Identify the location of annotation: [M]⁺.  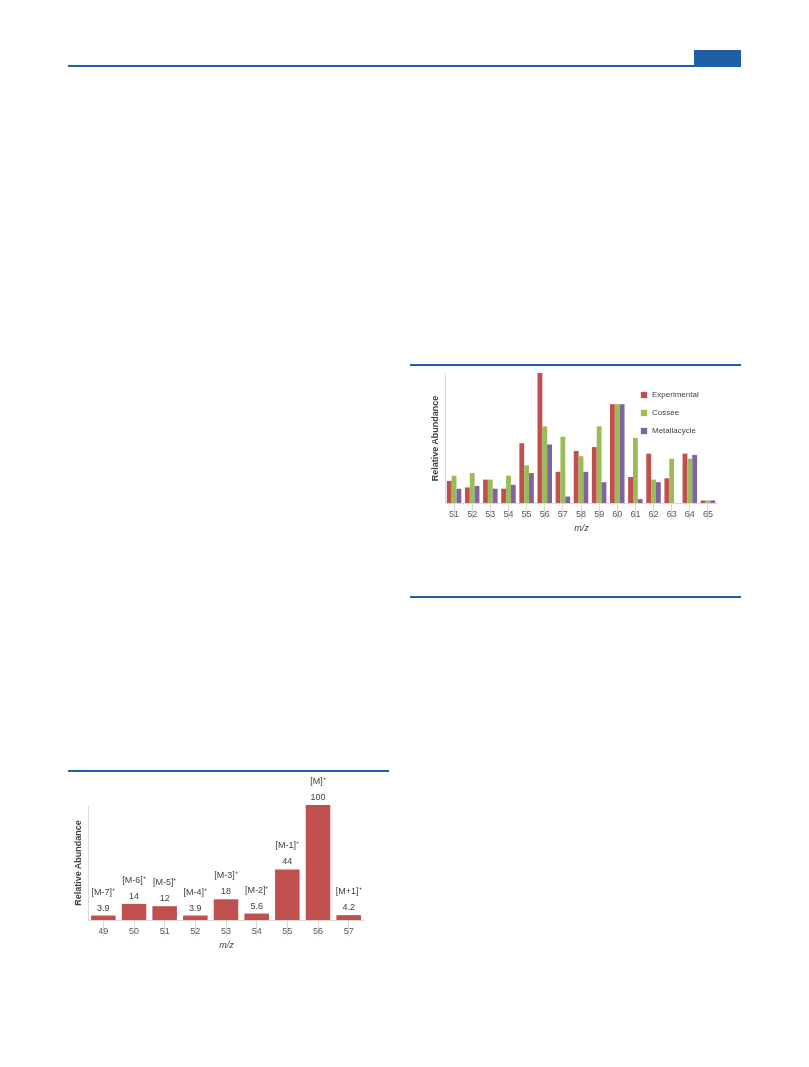
(318, 781).